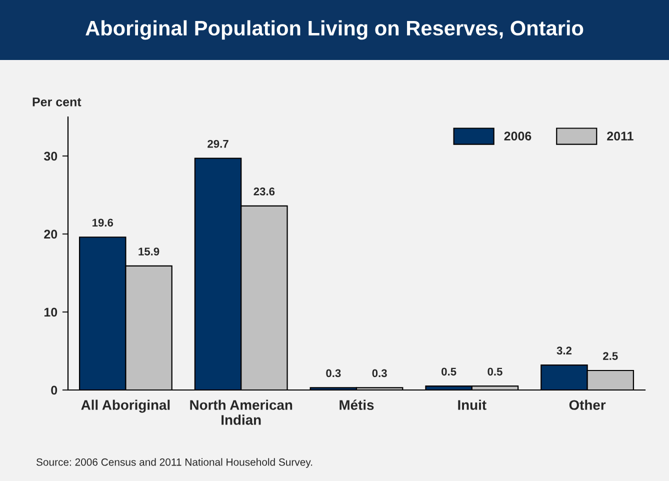 The image size is (669, 481). Describe the element at coordinates (264, 192) in the screenshot. I see `data-label: 23.6` at that location.